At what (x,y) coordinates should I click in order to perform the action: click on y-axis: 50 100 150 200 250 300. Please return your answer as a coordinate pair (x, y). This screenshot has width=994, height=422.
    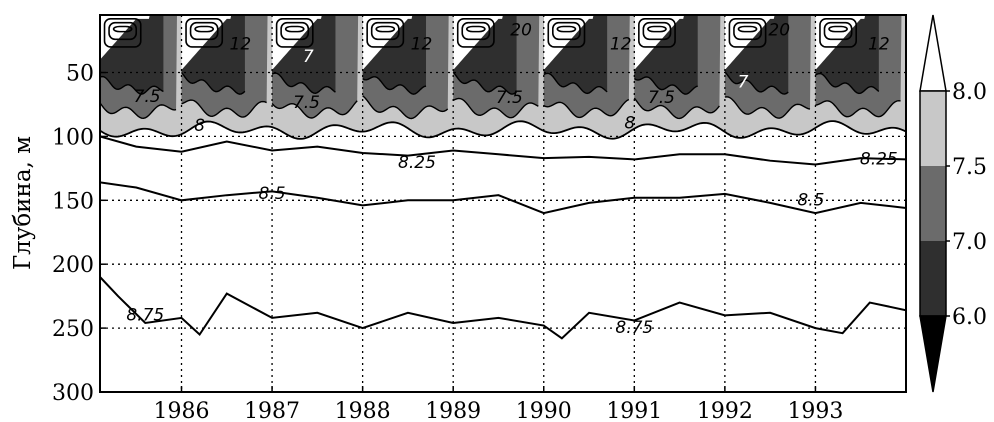
    Looking at the image, I should click on (79, 234).